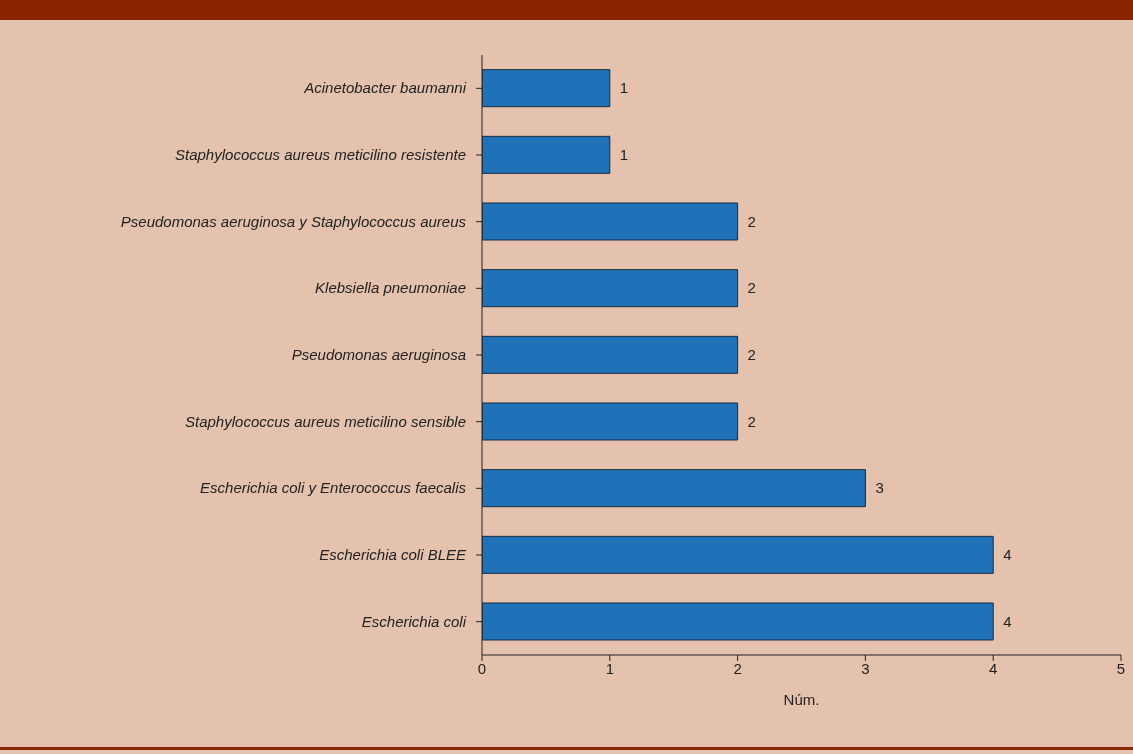  I want to click on x-axis-title: Núm., so click(801, 699).